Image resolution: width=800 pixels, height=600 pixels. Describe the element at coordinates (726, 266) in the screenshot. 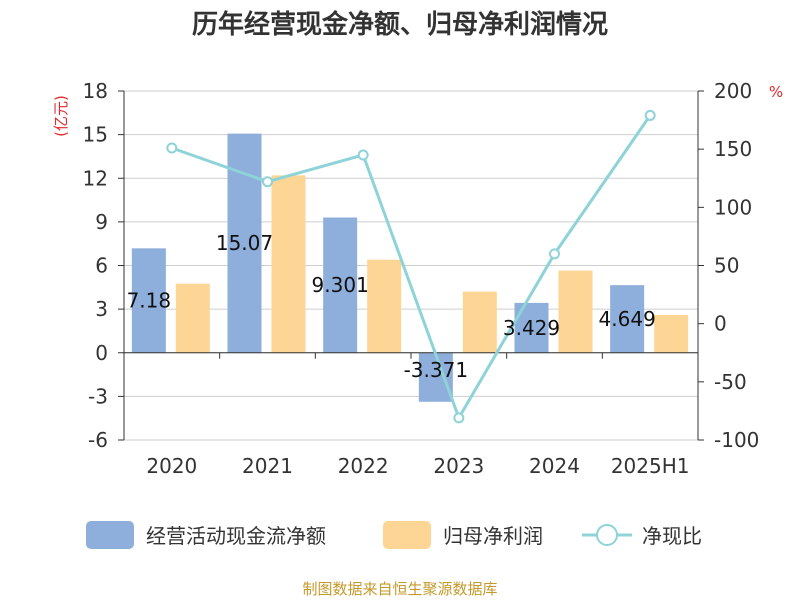

I see `right-tick-label: 50` at that location.